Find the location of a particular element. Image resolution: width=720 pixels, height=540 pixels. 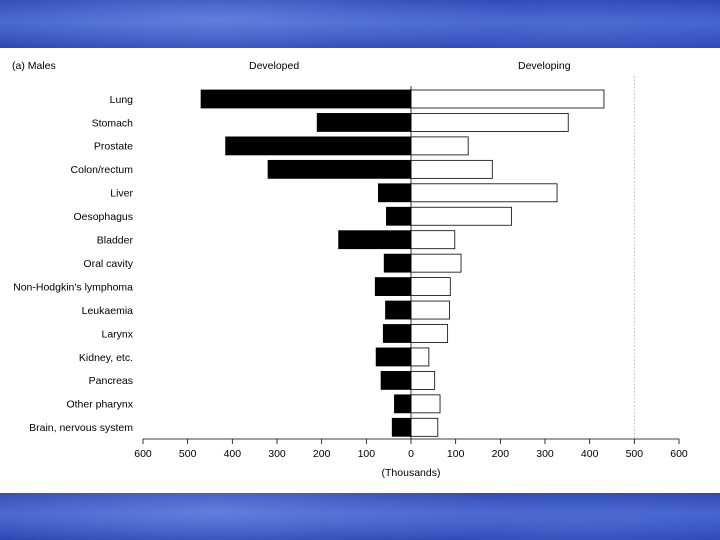

bar-developed-bladder is located at coordinates (375, 240).